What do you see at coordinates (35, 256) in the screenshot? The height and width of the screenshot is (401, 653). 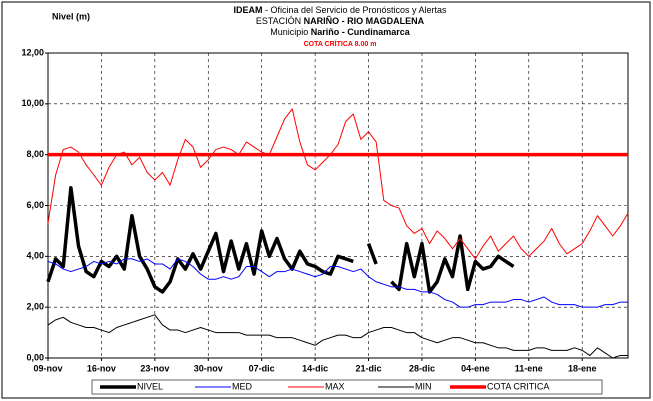 I see `y-tick-label: 4,00` at bounding box center [35, 256].